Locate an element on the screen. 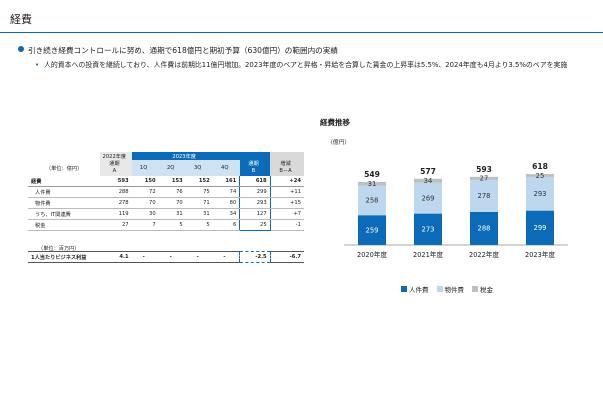 This screenshot has width=603, height=411. data-label: 293 is located at coordinates (540, 194).